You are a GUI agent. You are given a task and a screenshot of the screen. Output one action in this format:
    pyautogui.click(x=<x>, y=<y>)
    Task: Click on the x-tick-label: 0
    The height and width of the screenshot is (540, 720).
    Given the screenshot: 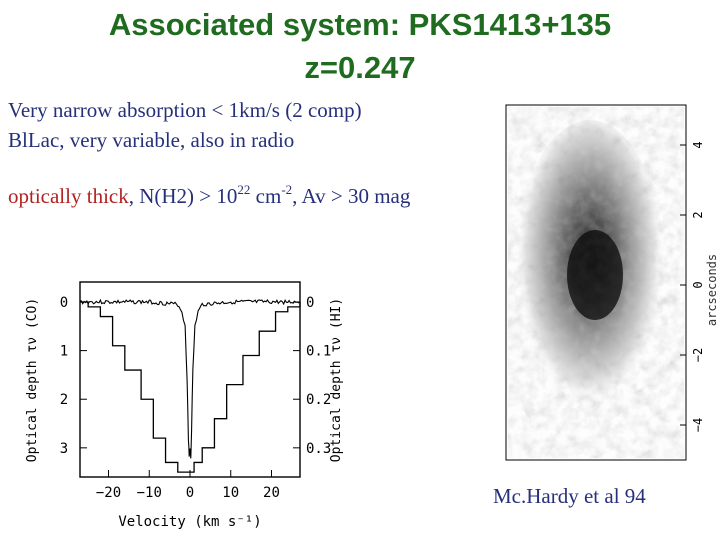 What is the action you would take?
    pyautogui.click(x=190, y=493)
    